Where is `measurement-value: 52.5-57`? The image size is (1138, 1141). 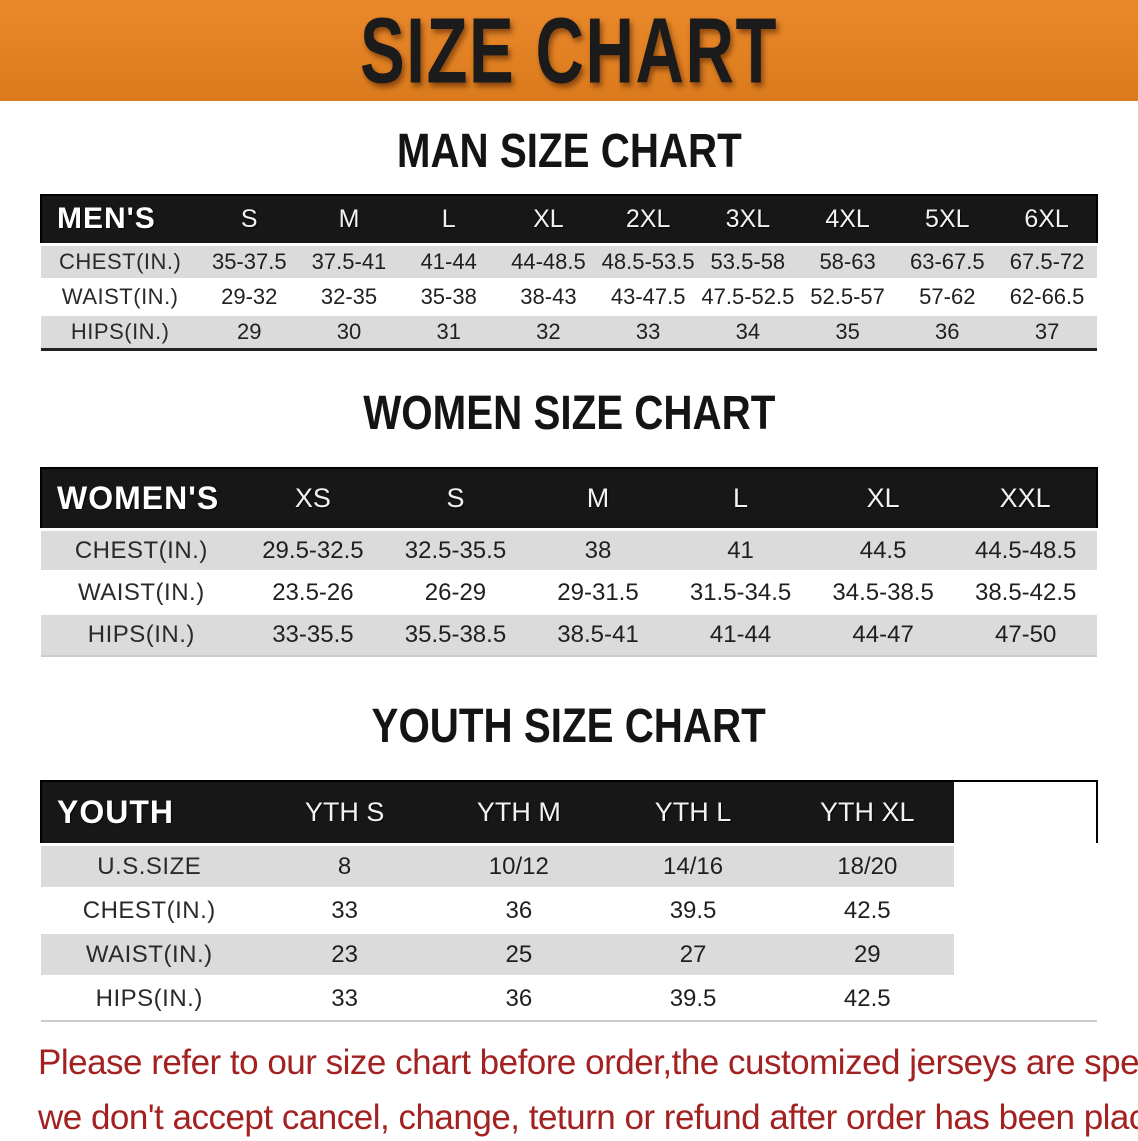
measurement-value: 52.5-57 is located at coordinates (847, 296).